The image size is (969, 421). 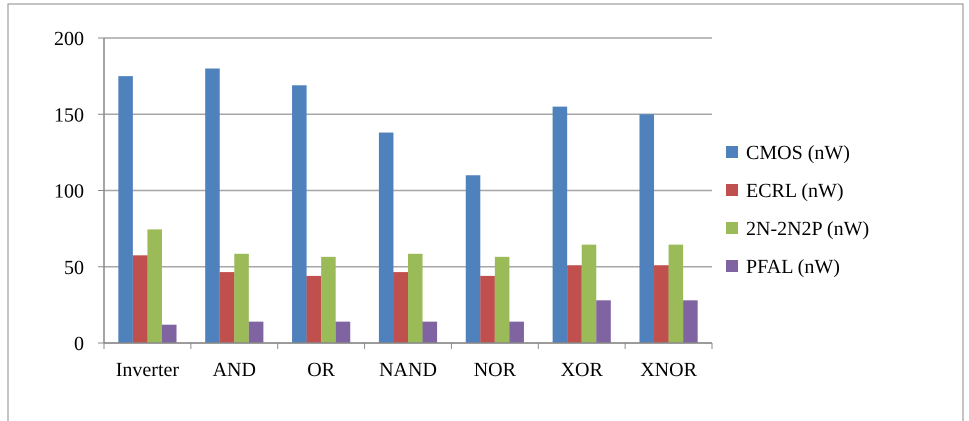 What do you see at coordinates (408, 370) in the screenshot?
I see `x-tick-label: NAND` at bounding box center [408, 370].